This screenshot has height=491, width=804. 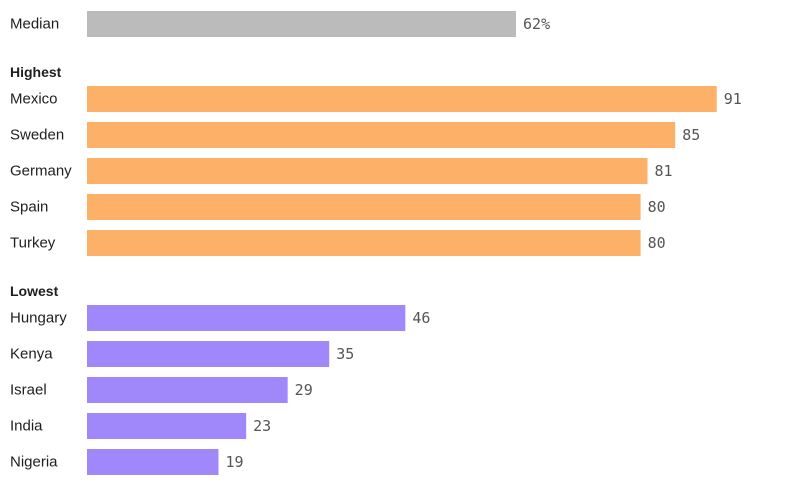 What do you see at coordinates (246, 318) in the screenshot?
I see `bar-hungary` at bounding box center [246, 318].